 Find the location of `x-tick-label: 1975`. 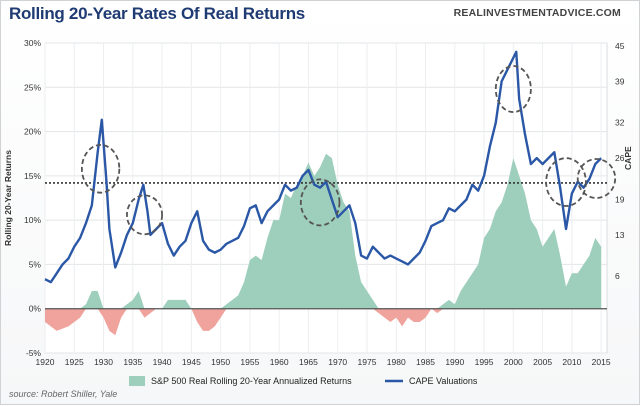

x-tick-label: 1975 is located at coordinates (367, 362).